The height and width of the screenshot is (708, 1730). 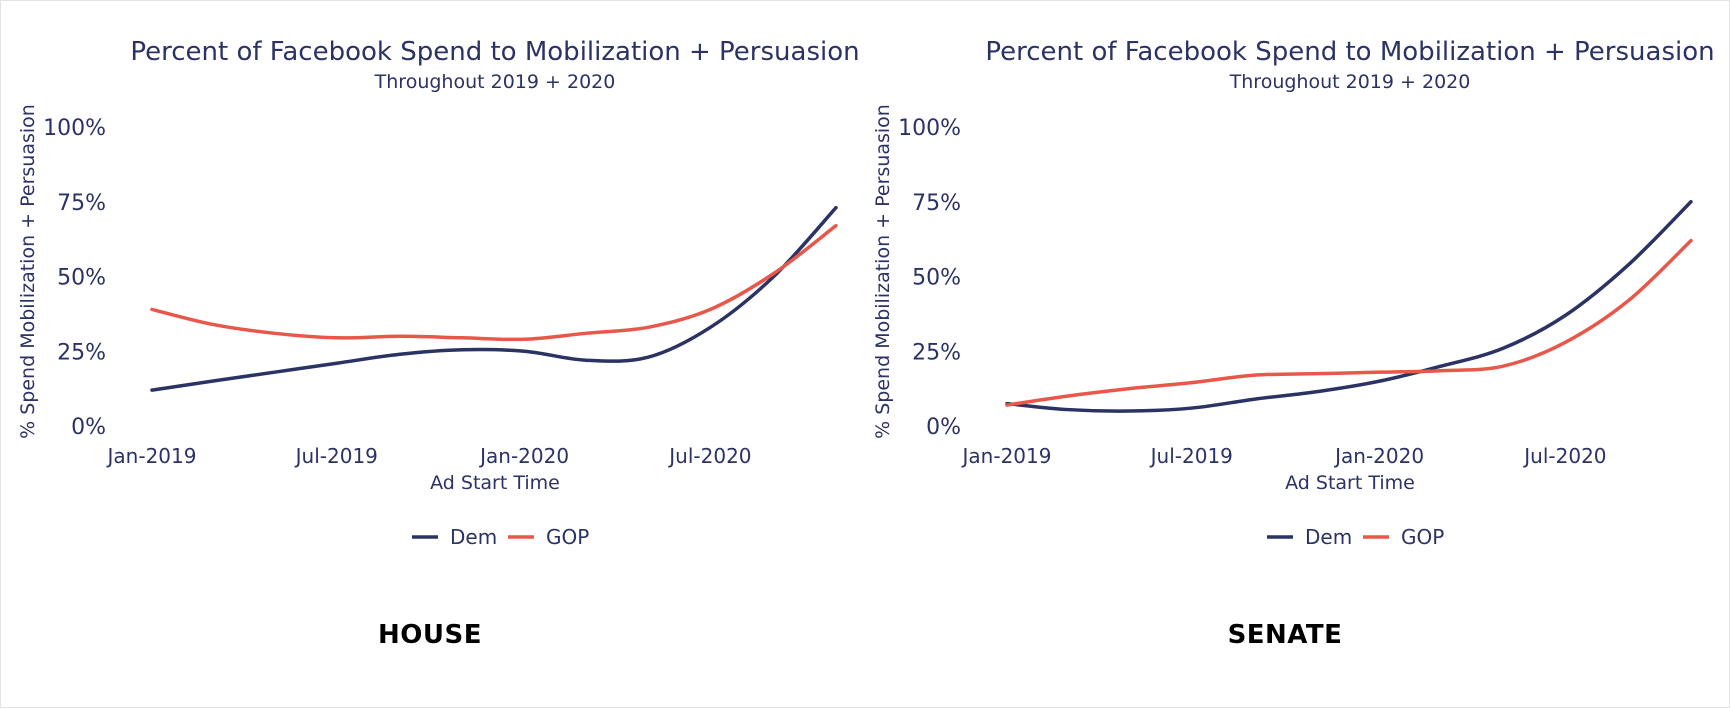 What do you see at coordinates (1285, 635) in the screenshot?
I see `senate-label: SENATE` at bounding box center [1285, 635].